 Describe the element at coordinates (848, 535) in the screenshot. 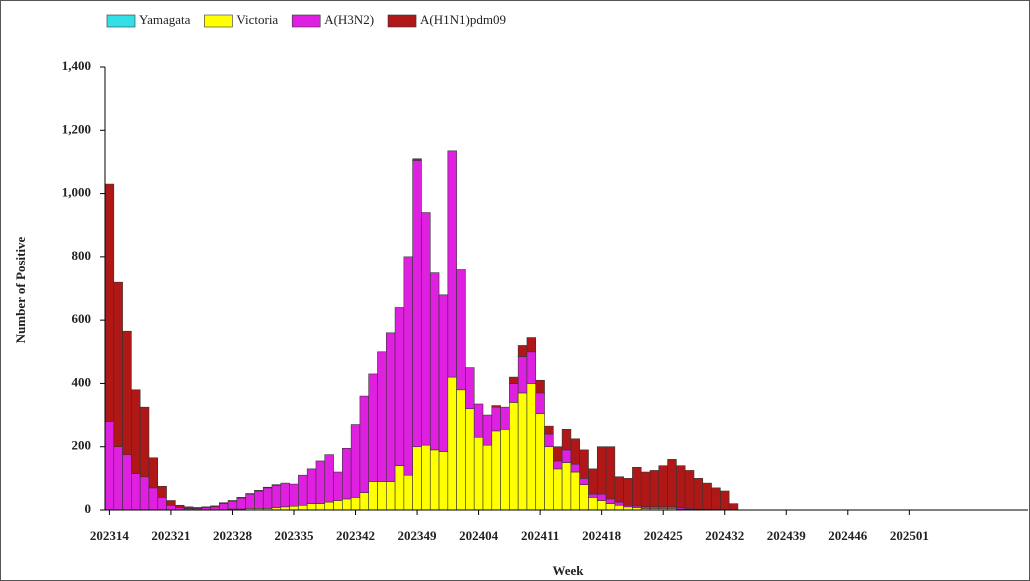

I see `x-tick-label: 202446` at that location.